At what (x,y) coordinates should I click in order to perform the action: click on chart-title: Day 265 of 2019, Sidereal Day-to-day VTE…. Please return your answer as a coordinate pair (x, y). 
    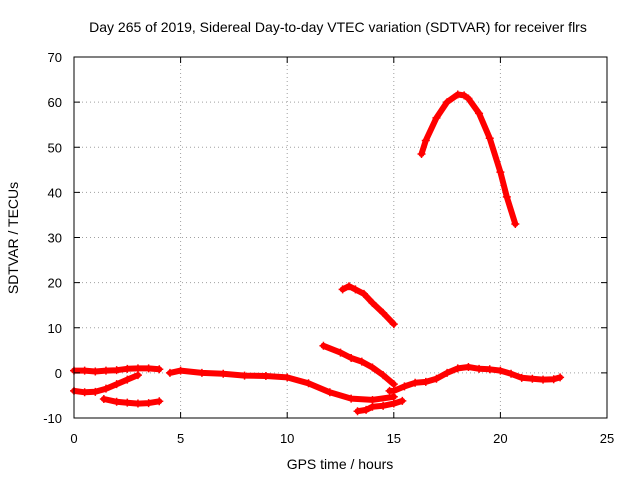
    Looking at the image, I should click on (338, 27).